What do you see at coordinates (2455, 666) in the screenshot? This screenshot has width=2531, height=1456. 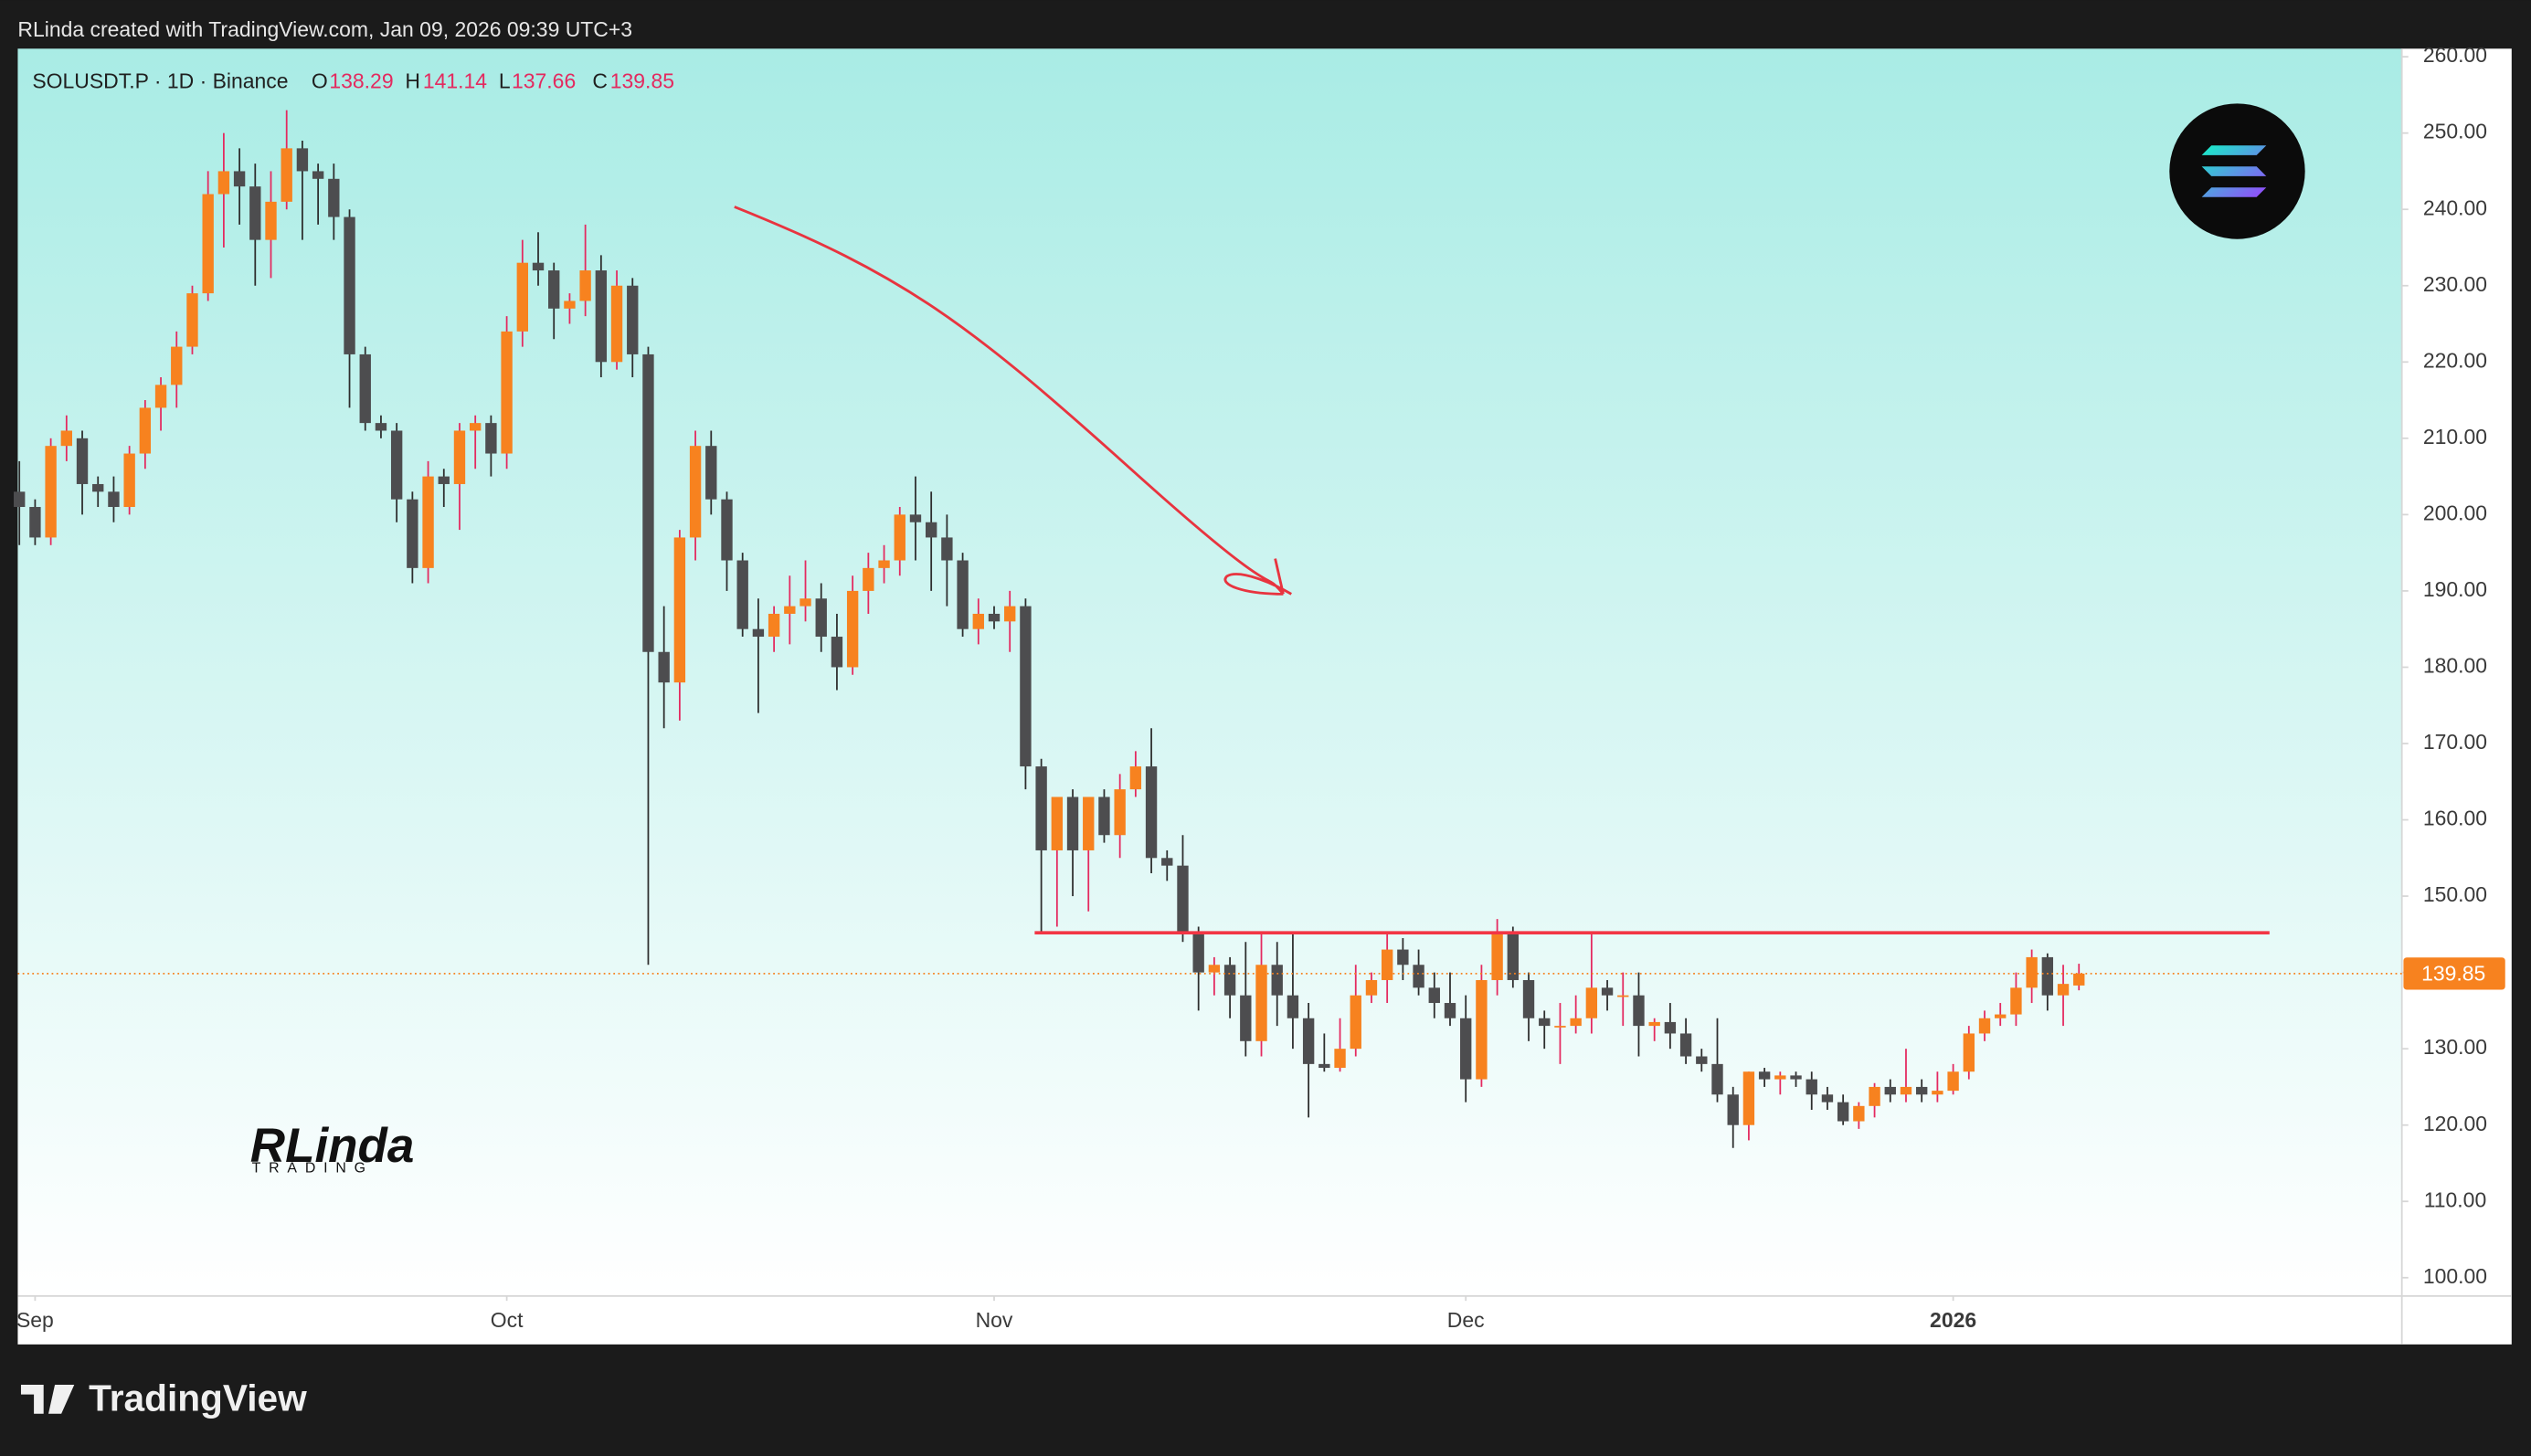 I see `y-tick-label: 180.00` at bounding box center [2455, 666].